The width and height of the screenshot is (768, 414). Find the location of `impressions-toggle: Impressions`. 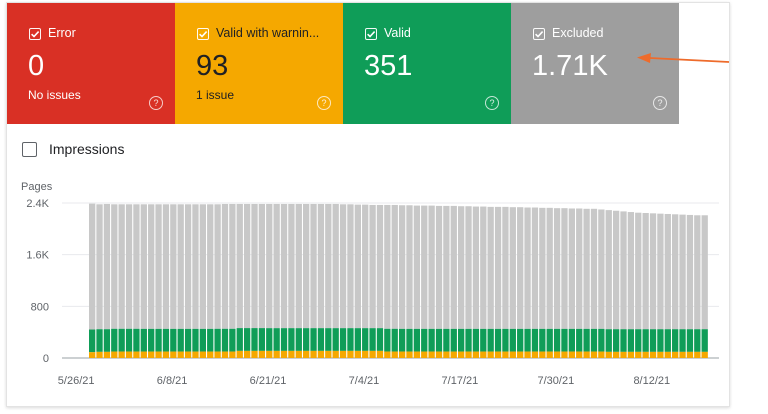

impressions-toggle: Impressions is located at coordinates (73, 149).